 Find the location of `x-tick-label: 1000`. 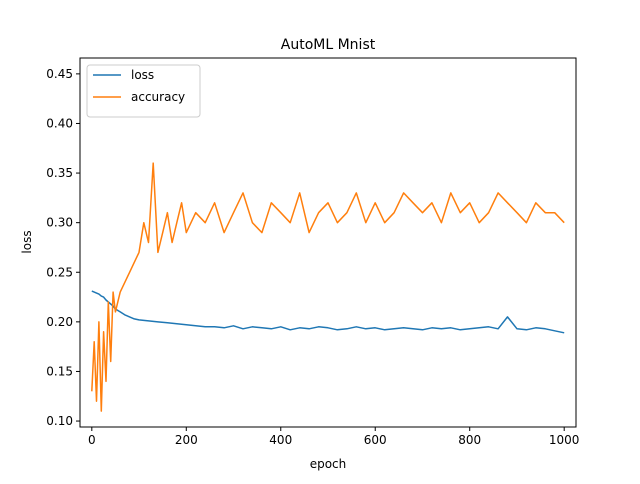

x-tick-label: 1000 is located at coordinates (564, 440).